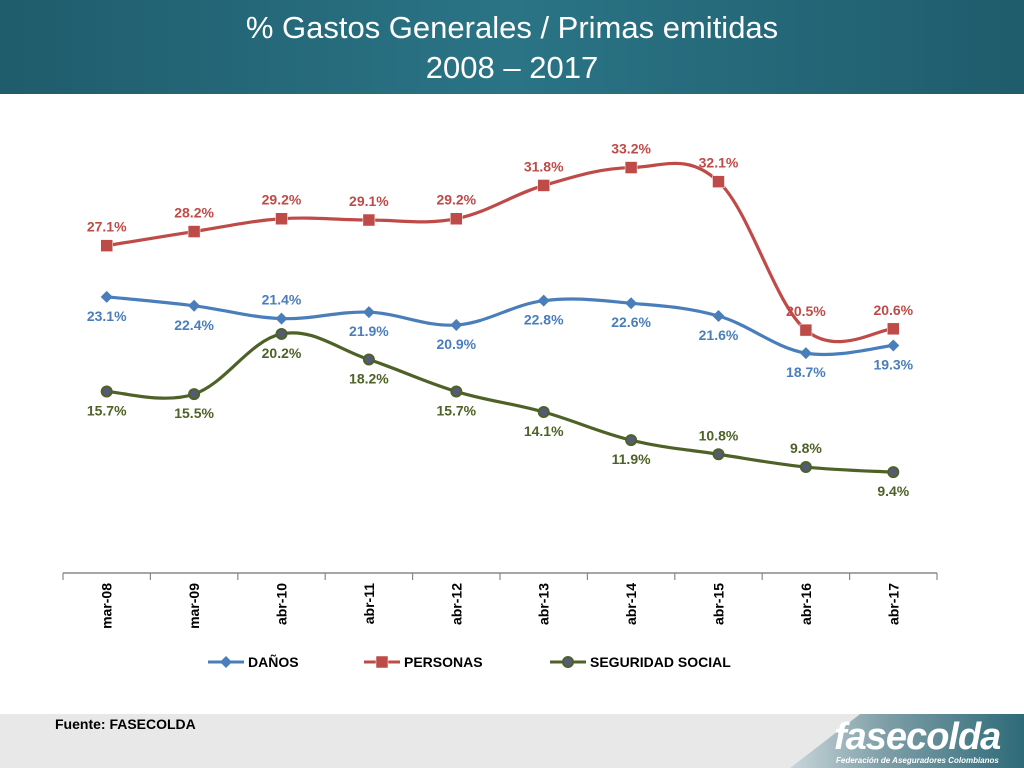 Image resolution: width=1024 pixels, height=768 pixels. I want to click on legend-entry: SEGURIDAD SOCIAL, so click(660, 662).